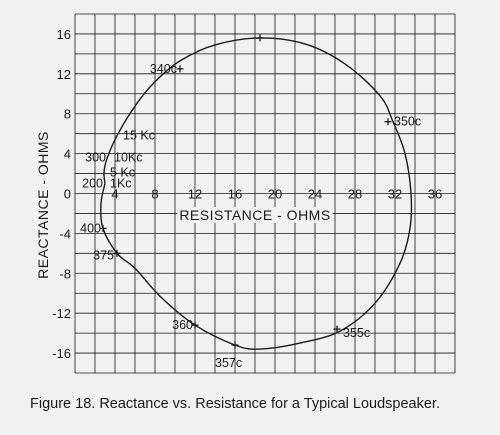  I want to click on x-tick-label: 8, so click(154, 194).